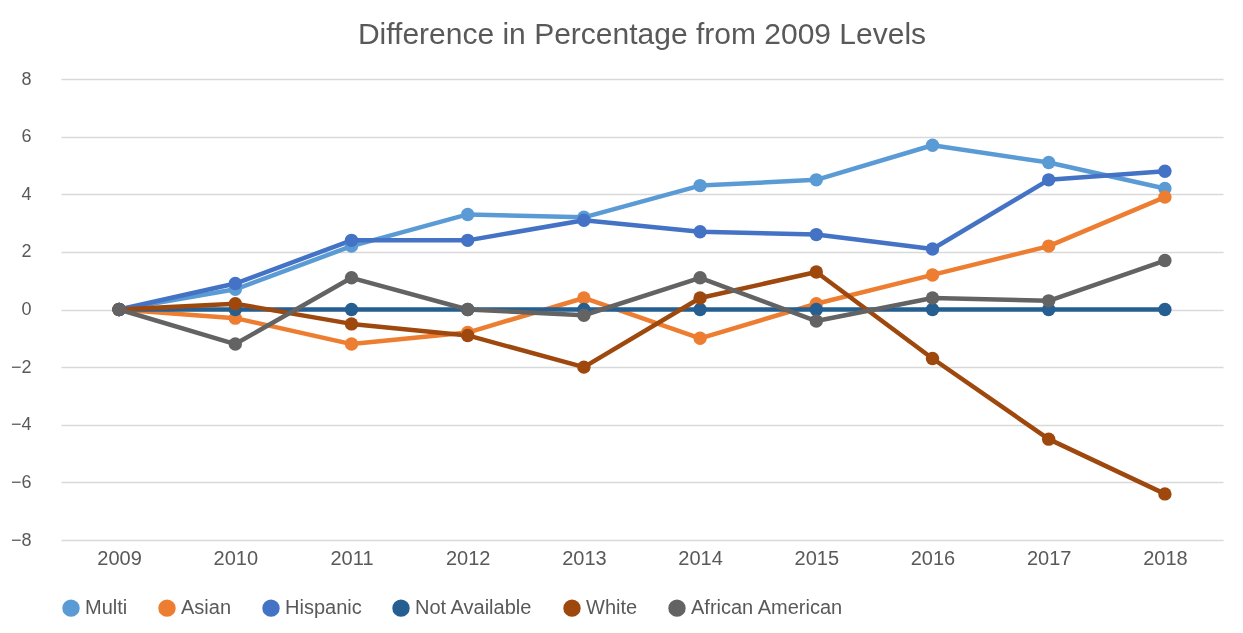  I want to click on x-tick-label: 2015, so click(817, 557).